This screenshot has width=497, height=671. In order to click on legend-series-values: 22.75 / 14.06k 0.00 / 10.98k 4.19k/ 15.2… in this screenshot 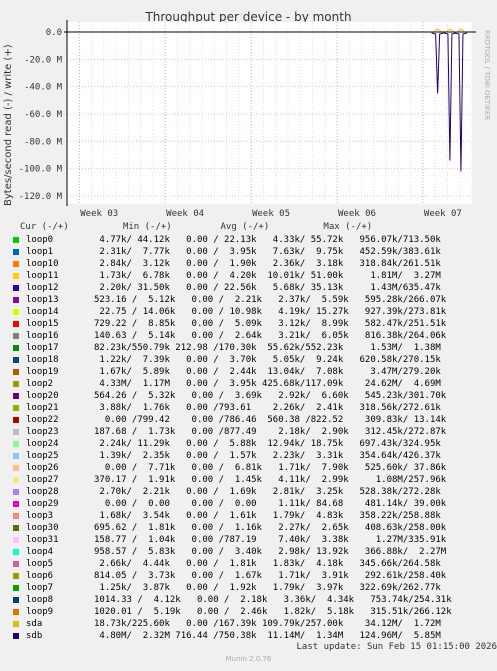, I will do `click(270, 312)`.